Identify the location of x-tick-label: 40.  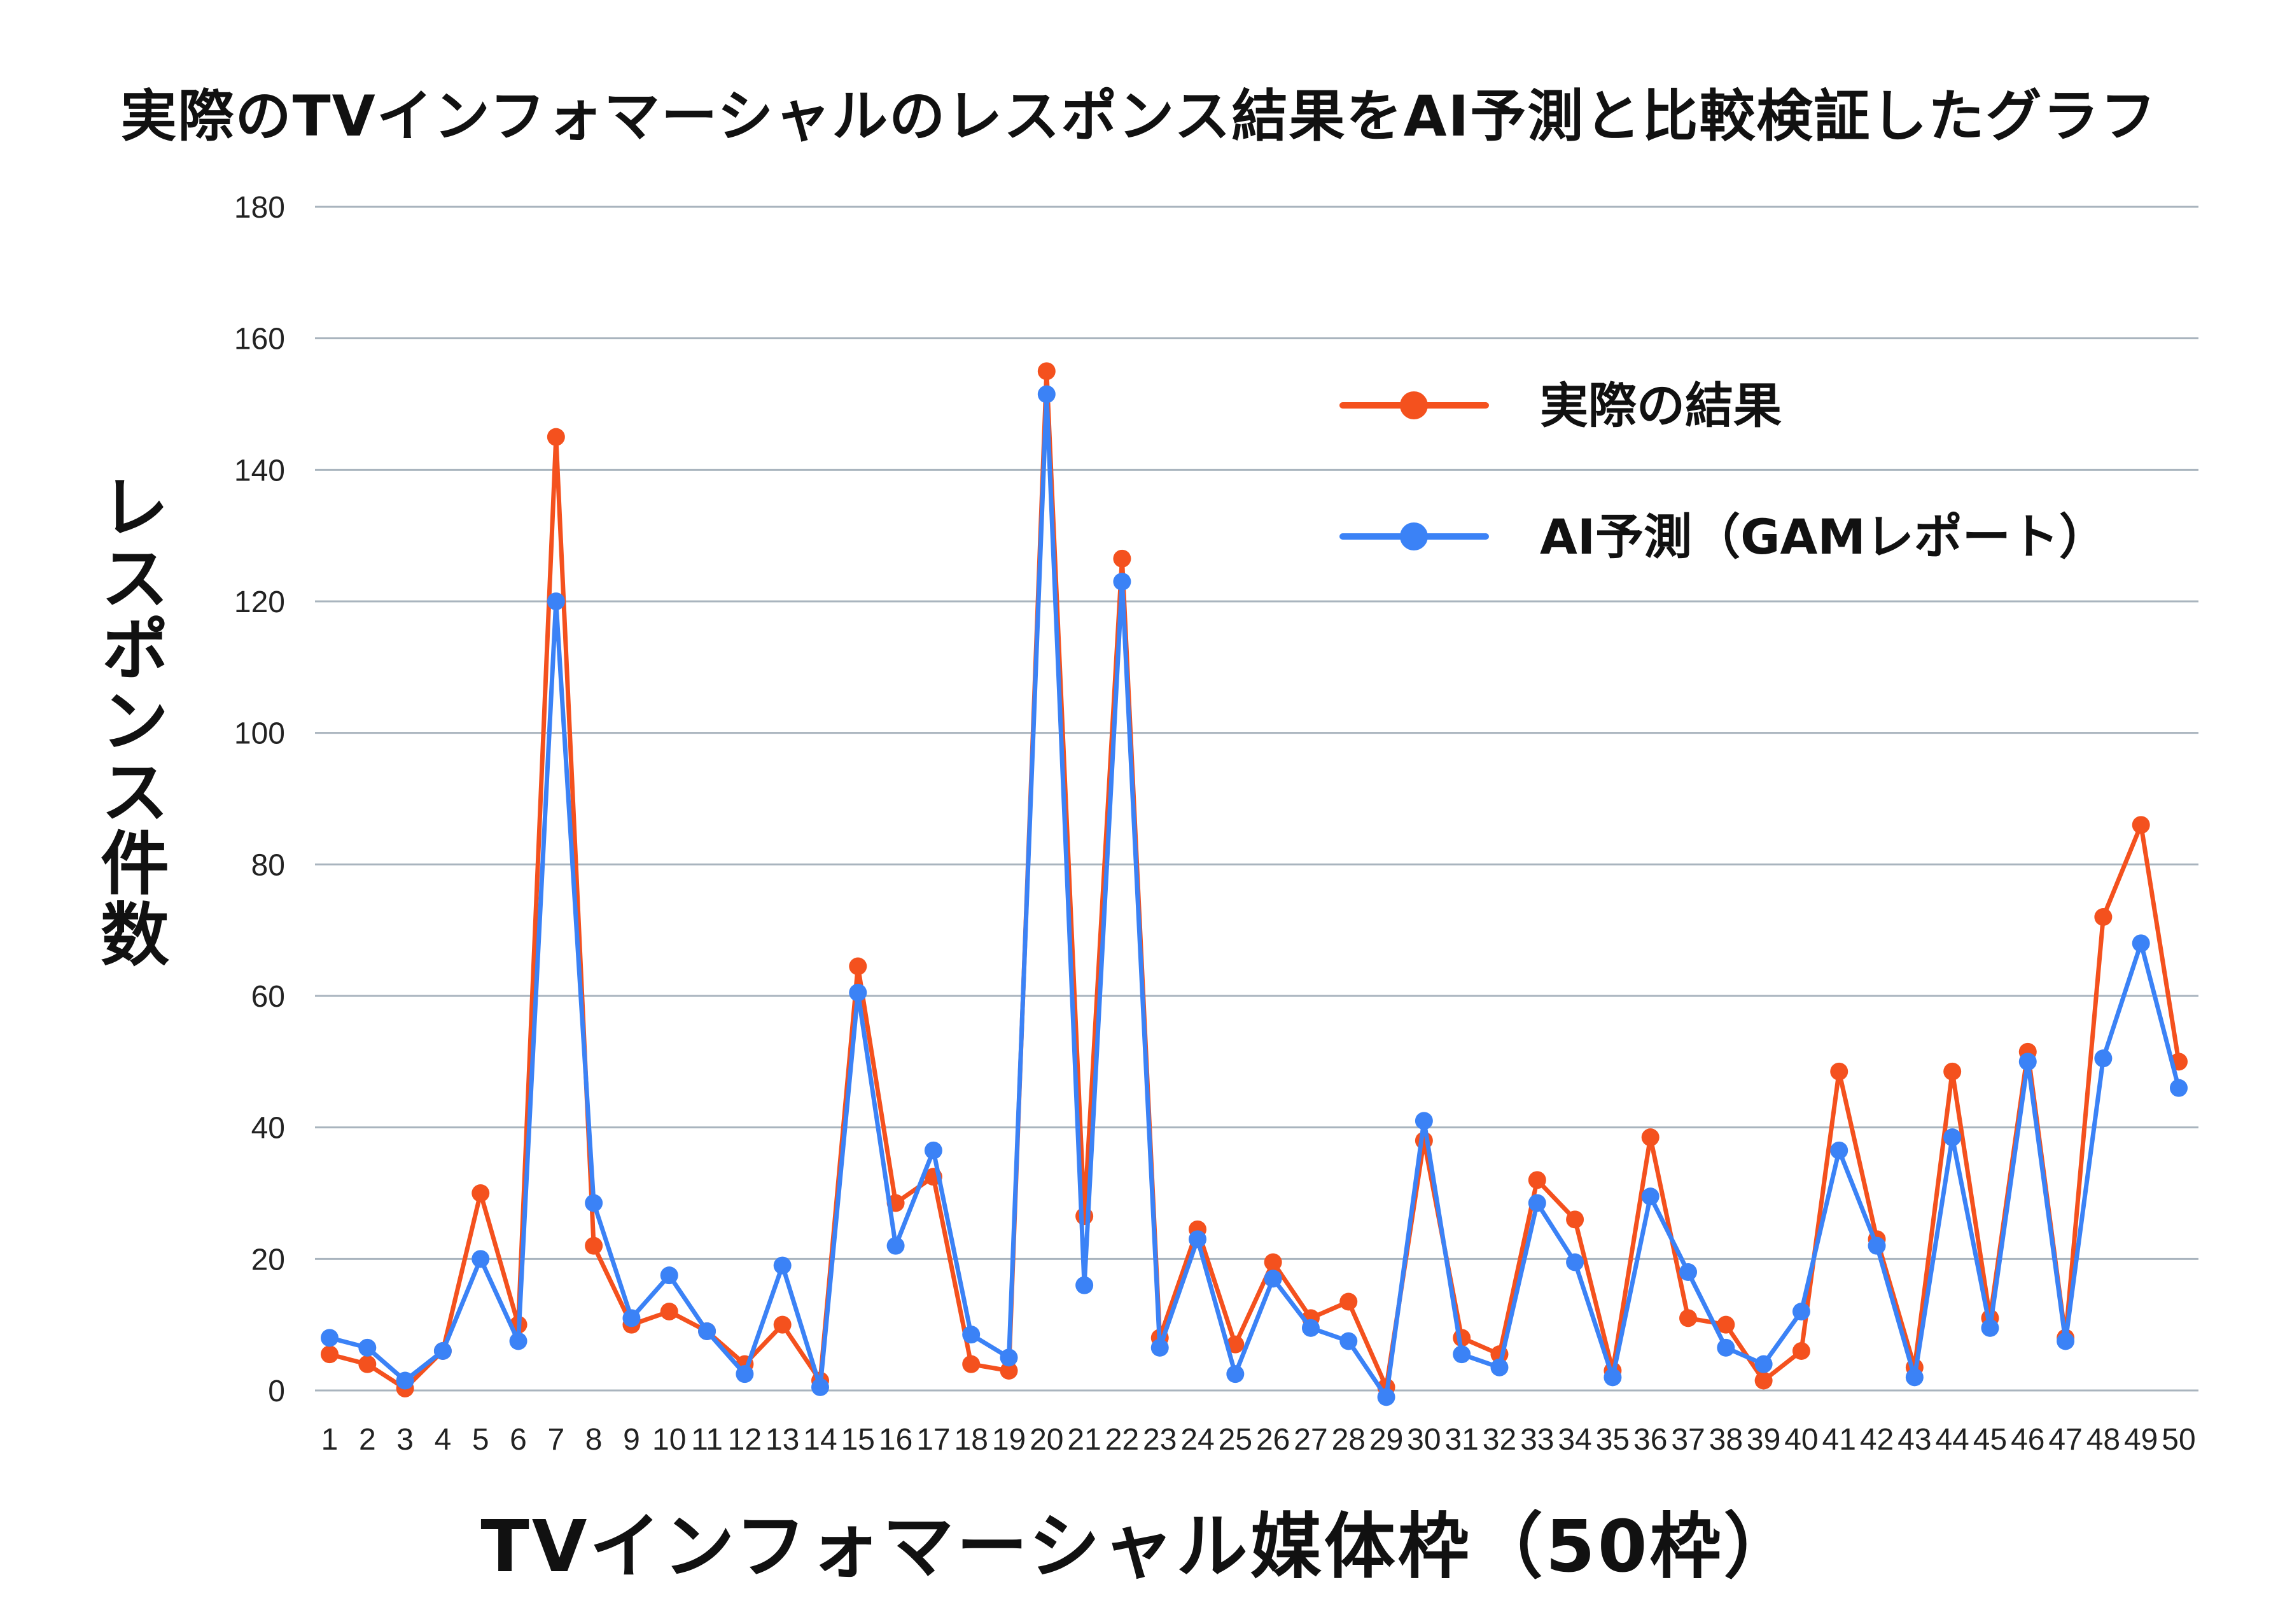
(1801, 1440).